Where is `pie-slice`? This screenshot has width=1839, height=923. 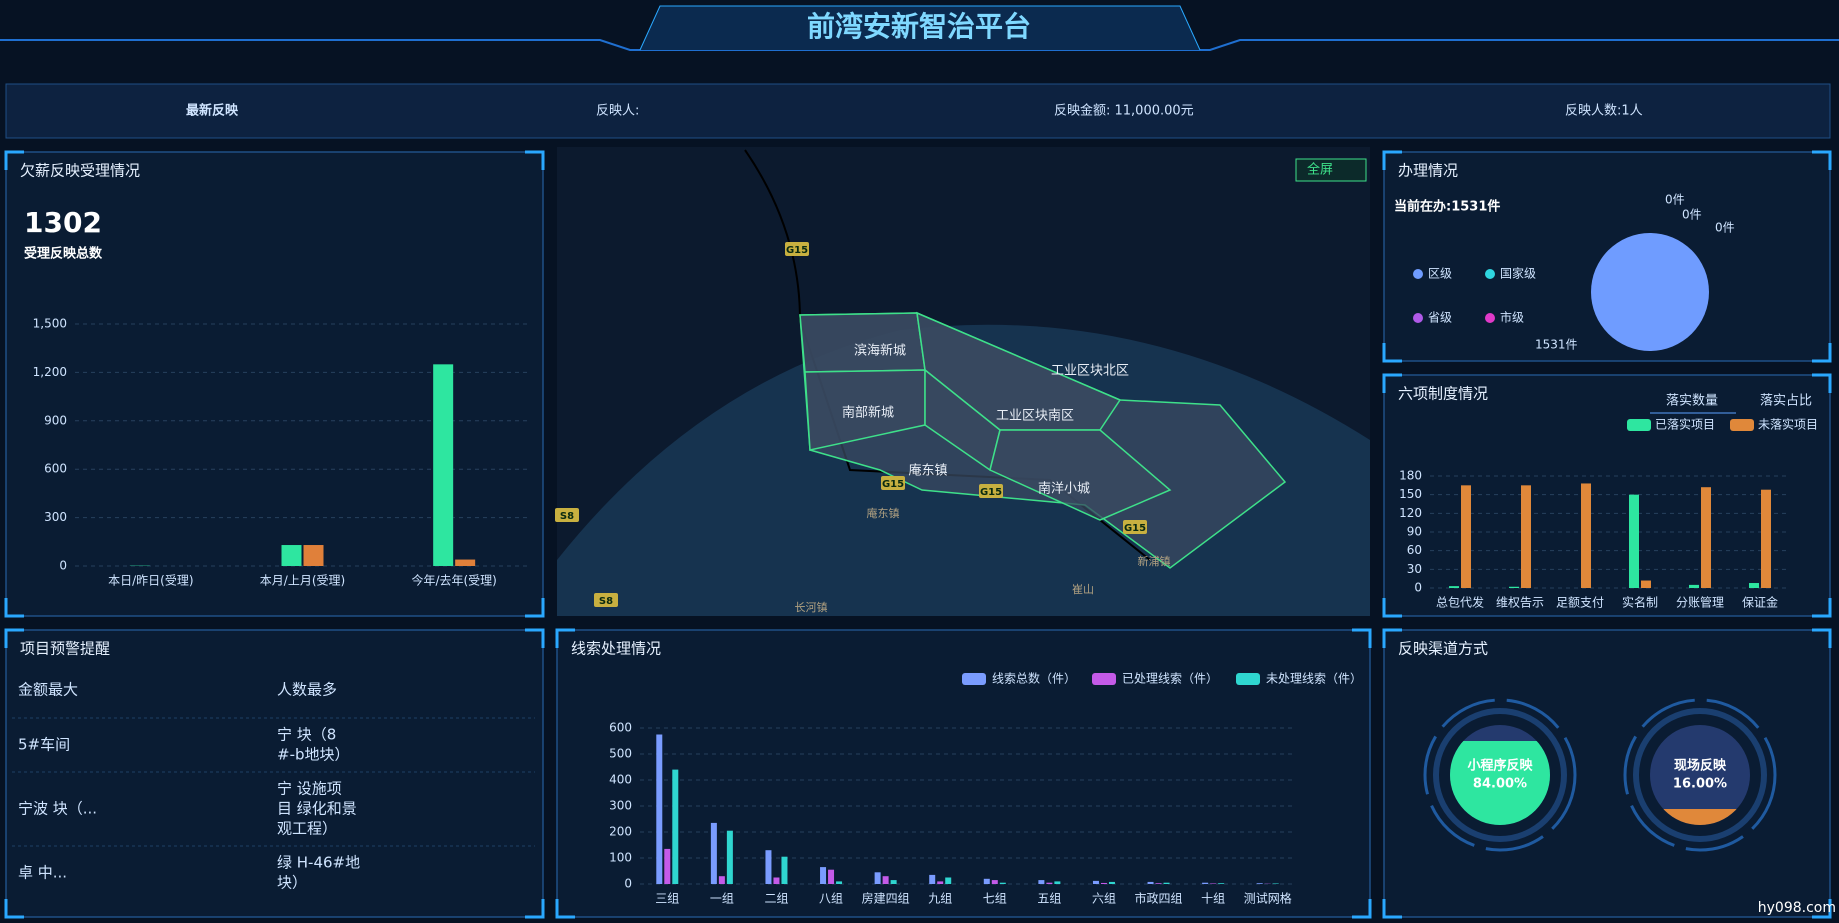
pie-slice is located at coordinates (1650, 292).